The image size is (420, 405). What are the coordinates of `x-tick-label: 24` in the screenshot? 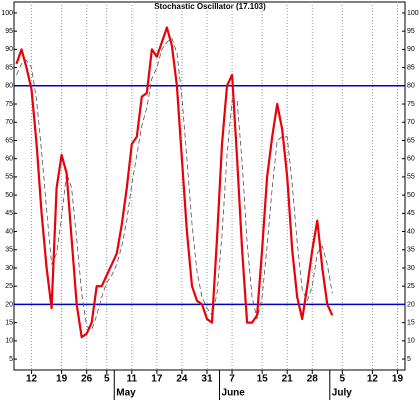 It's located at (182, 379).